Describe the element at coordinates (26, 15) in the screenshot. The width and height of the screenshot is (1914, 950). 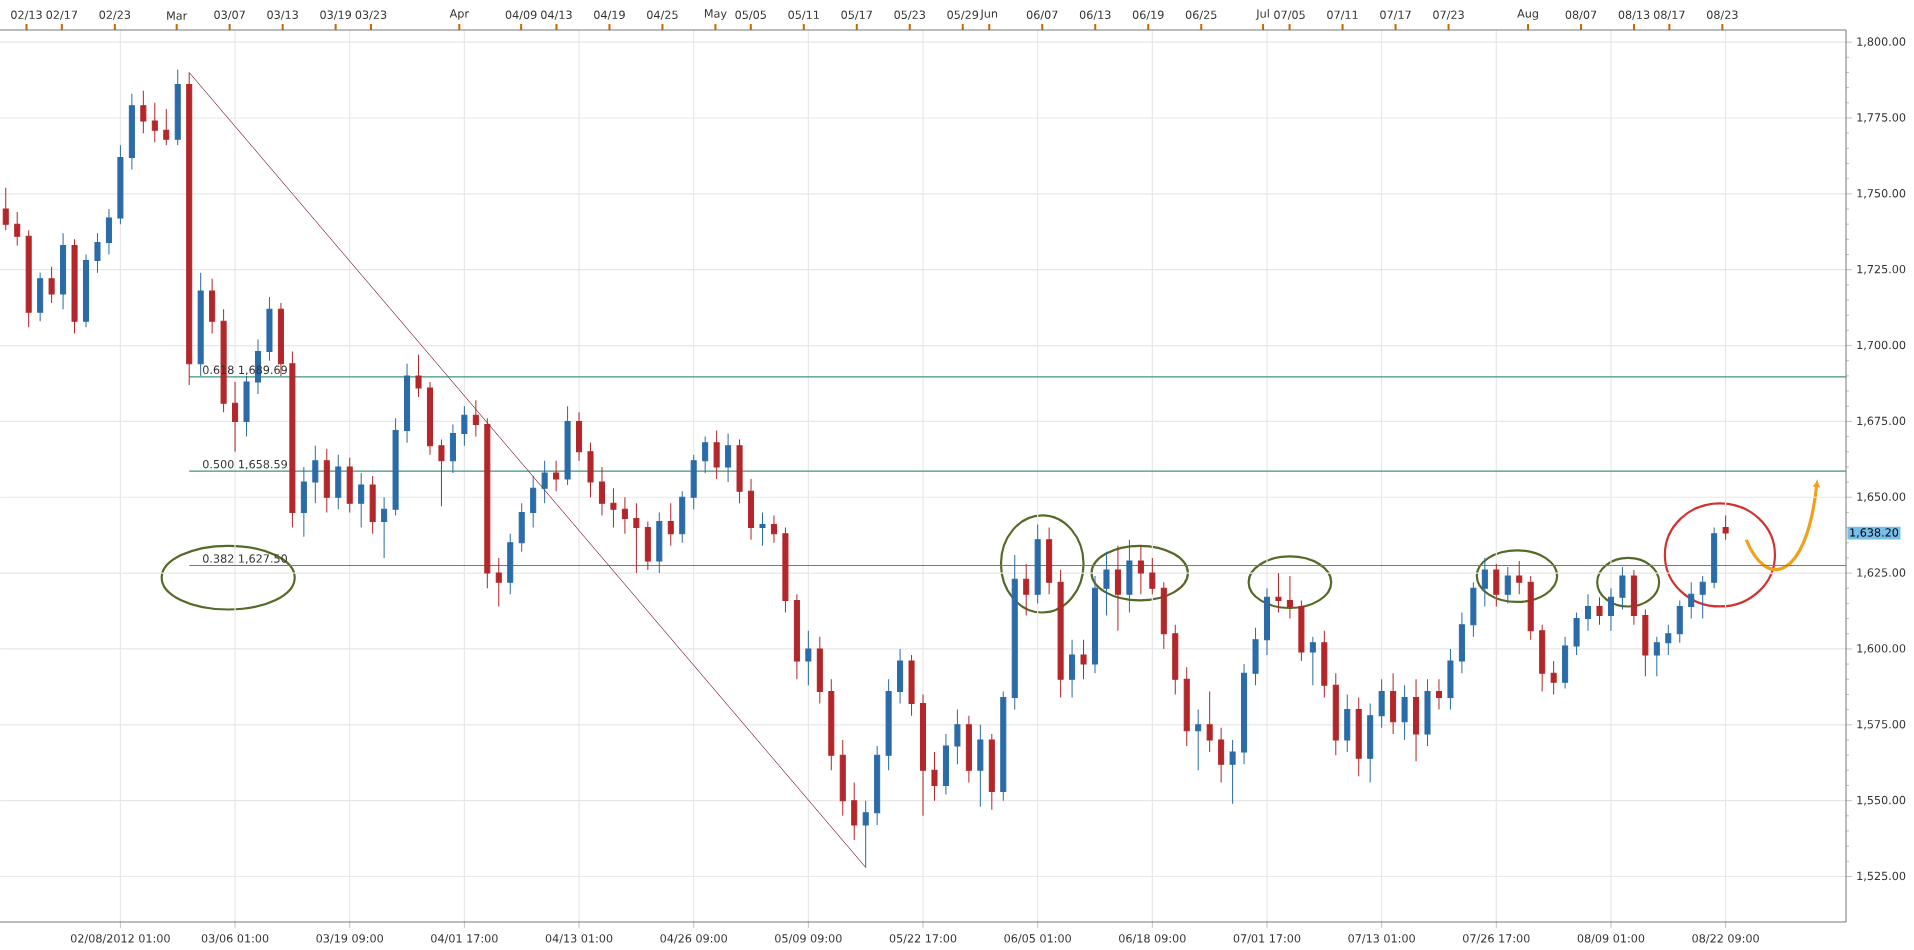
I see `x2-tick-label: 02/13` at that location.